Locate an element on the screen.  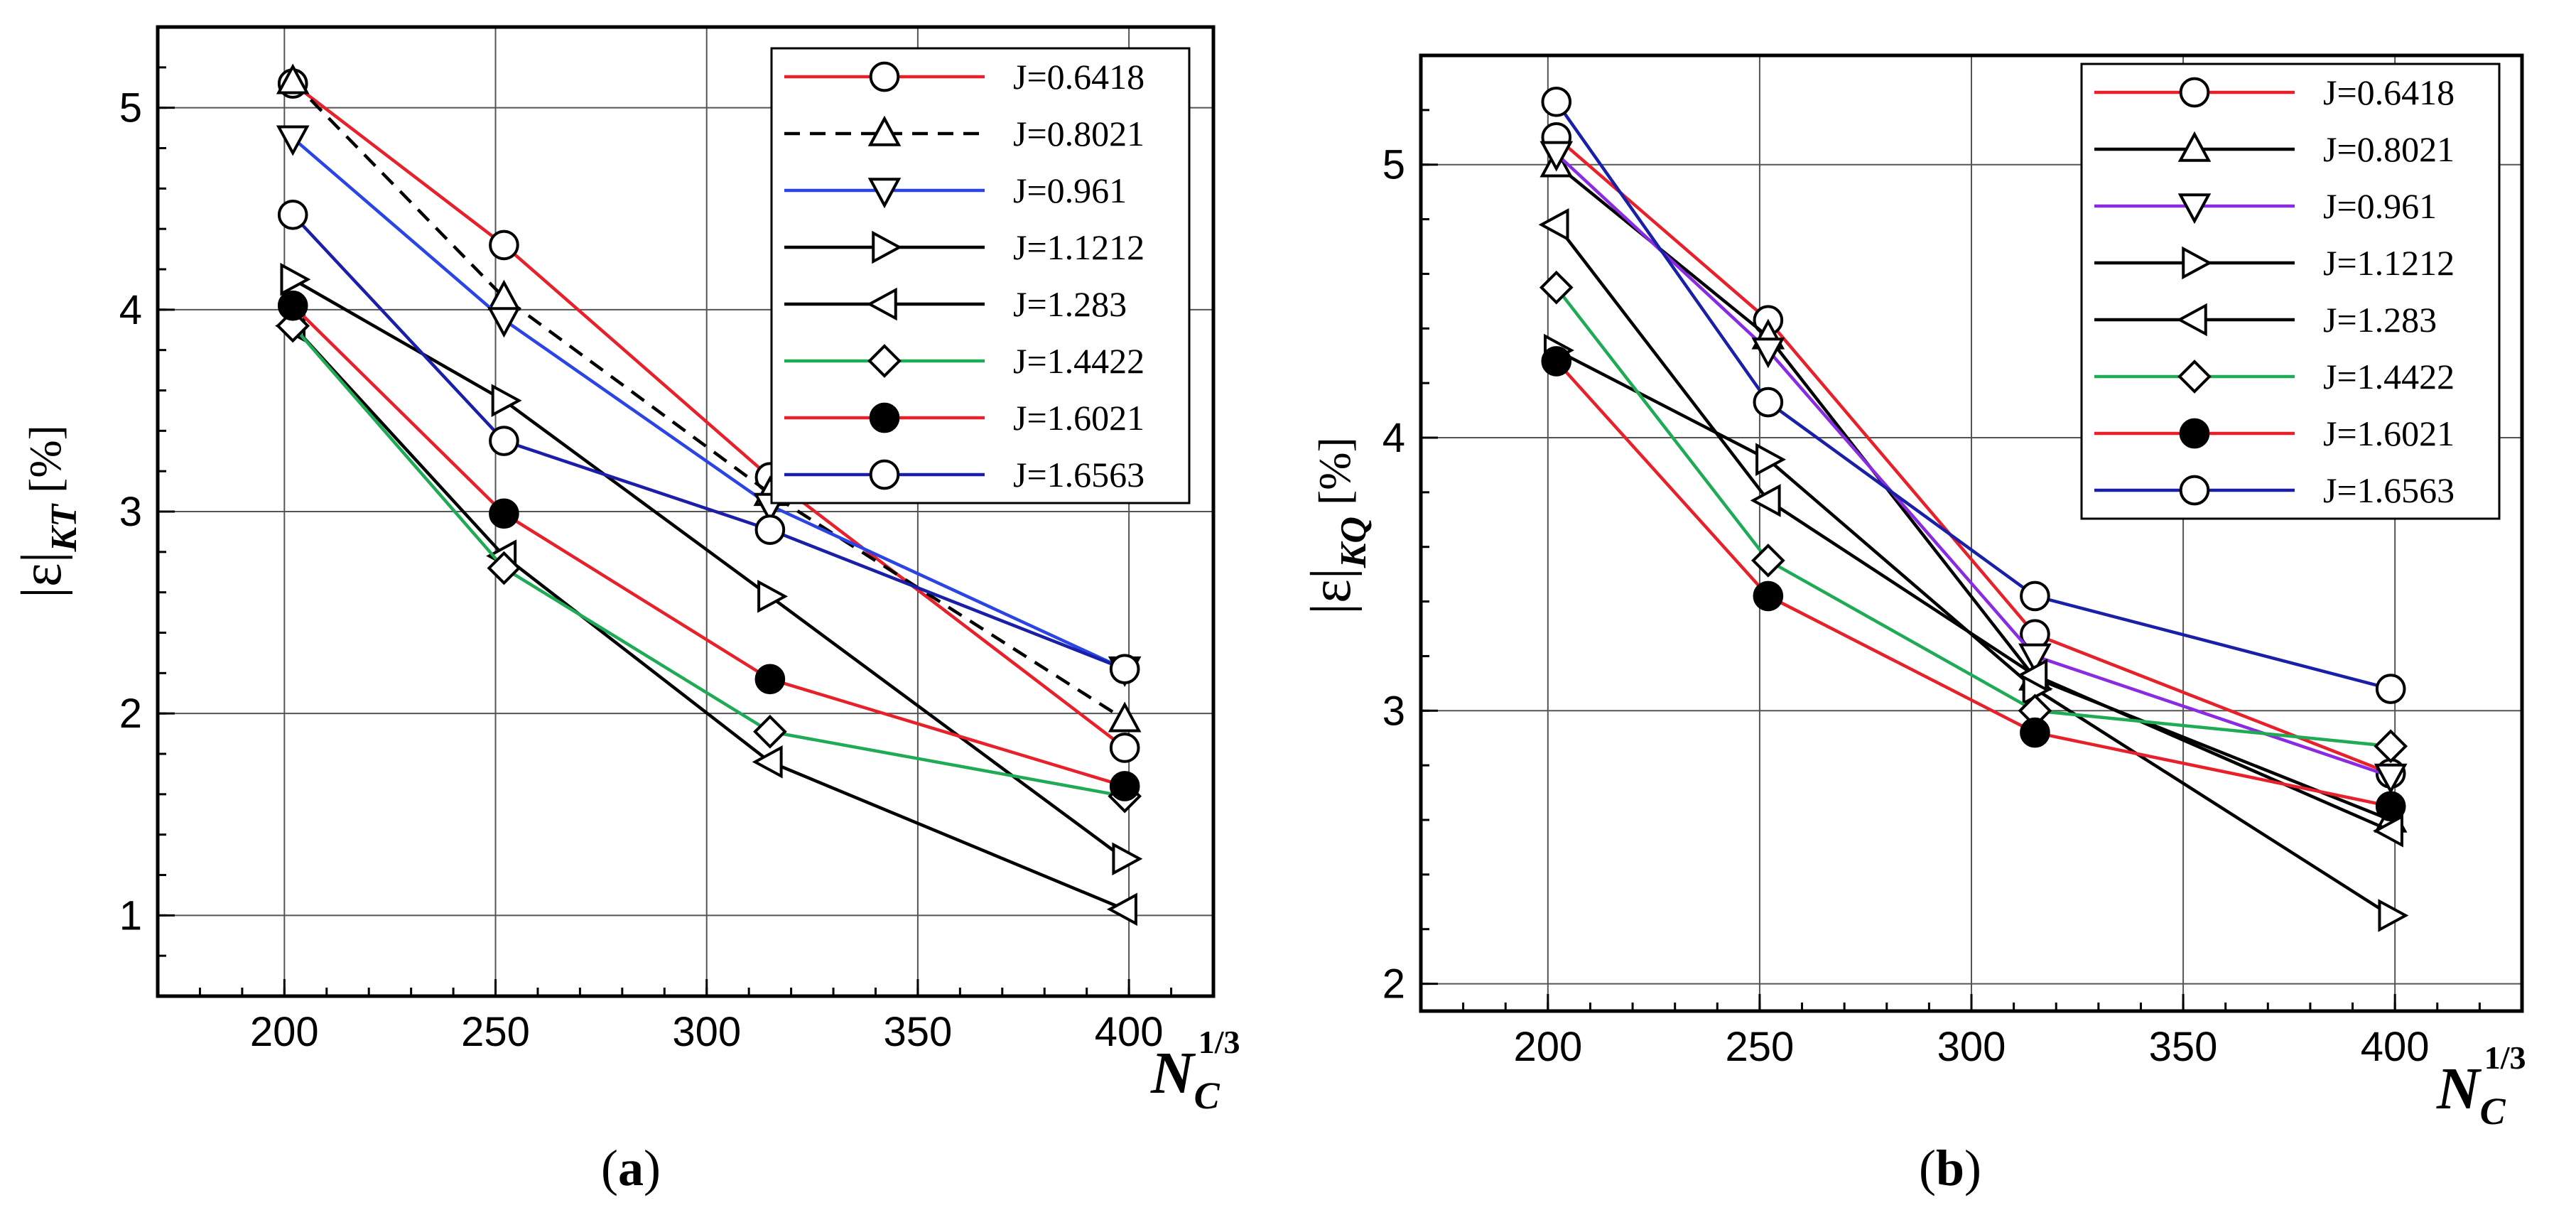
y-axis-label: |ε|KT [%] is located at coordinates (48, 511).